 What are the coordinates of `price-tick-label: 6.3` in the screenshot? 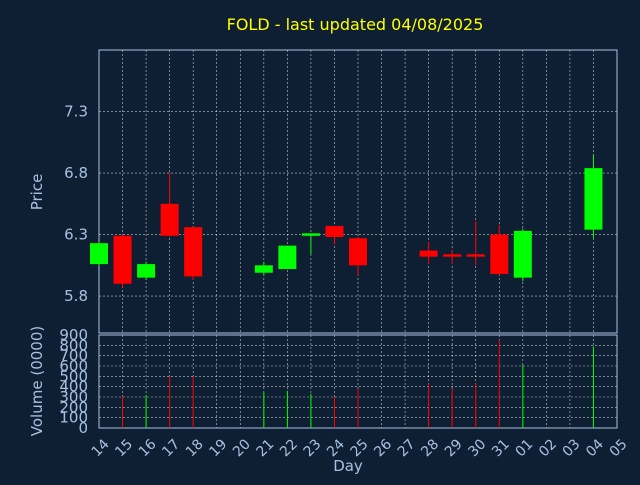 It's located at (76, 235).